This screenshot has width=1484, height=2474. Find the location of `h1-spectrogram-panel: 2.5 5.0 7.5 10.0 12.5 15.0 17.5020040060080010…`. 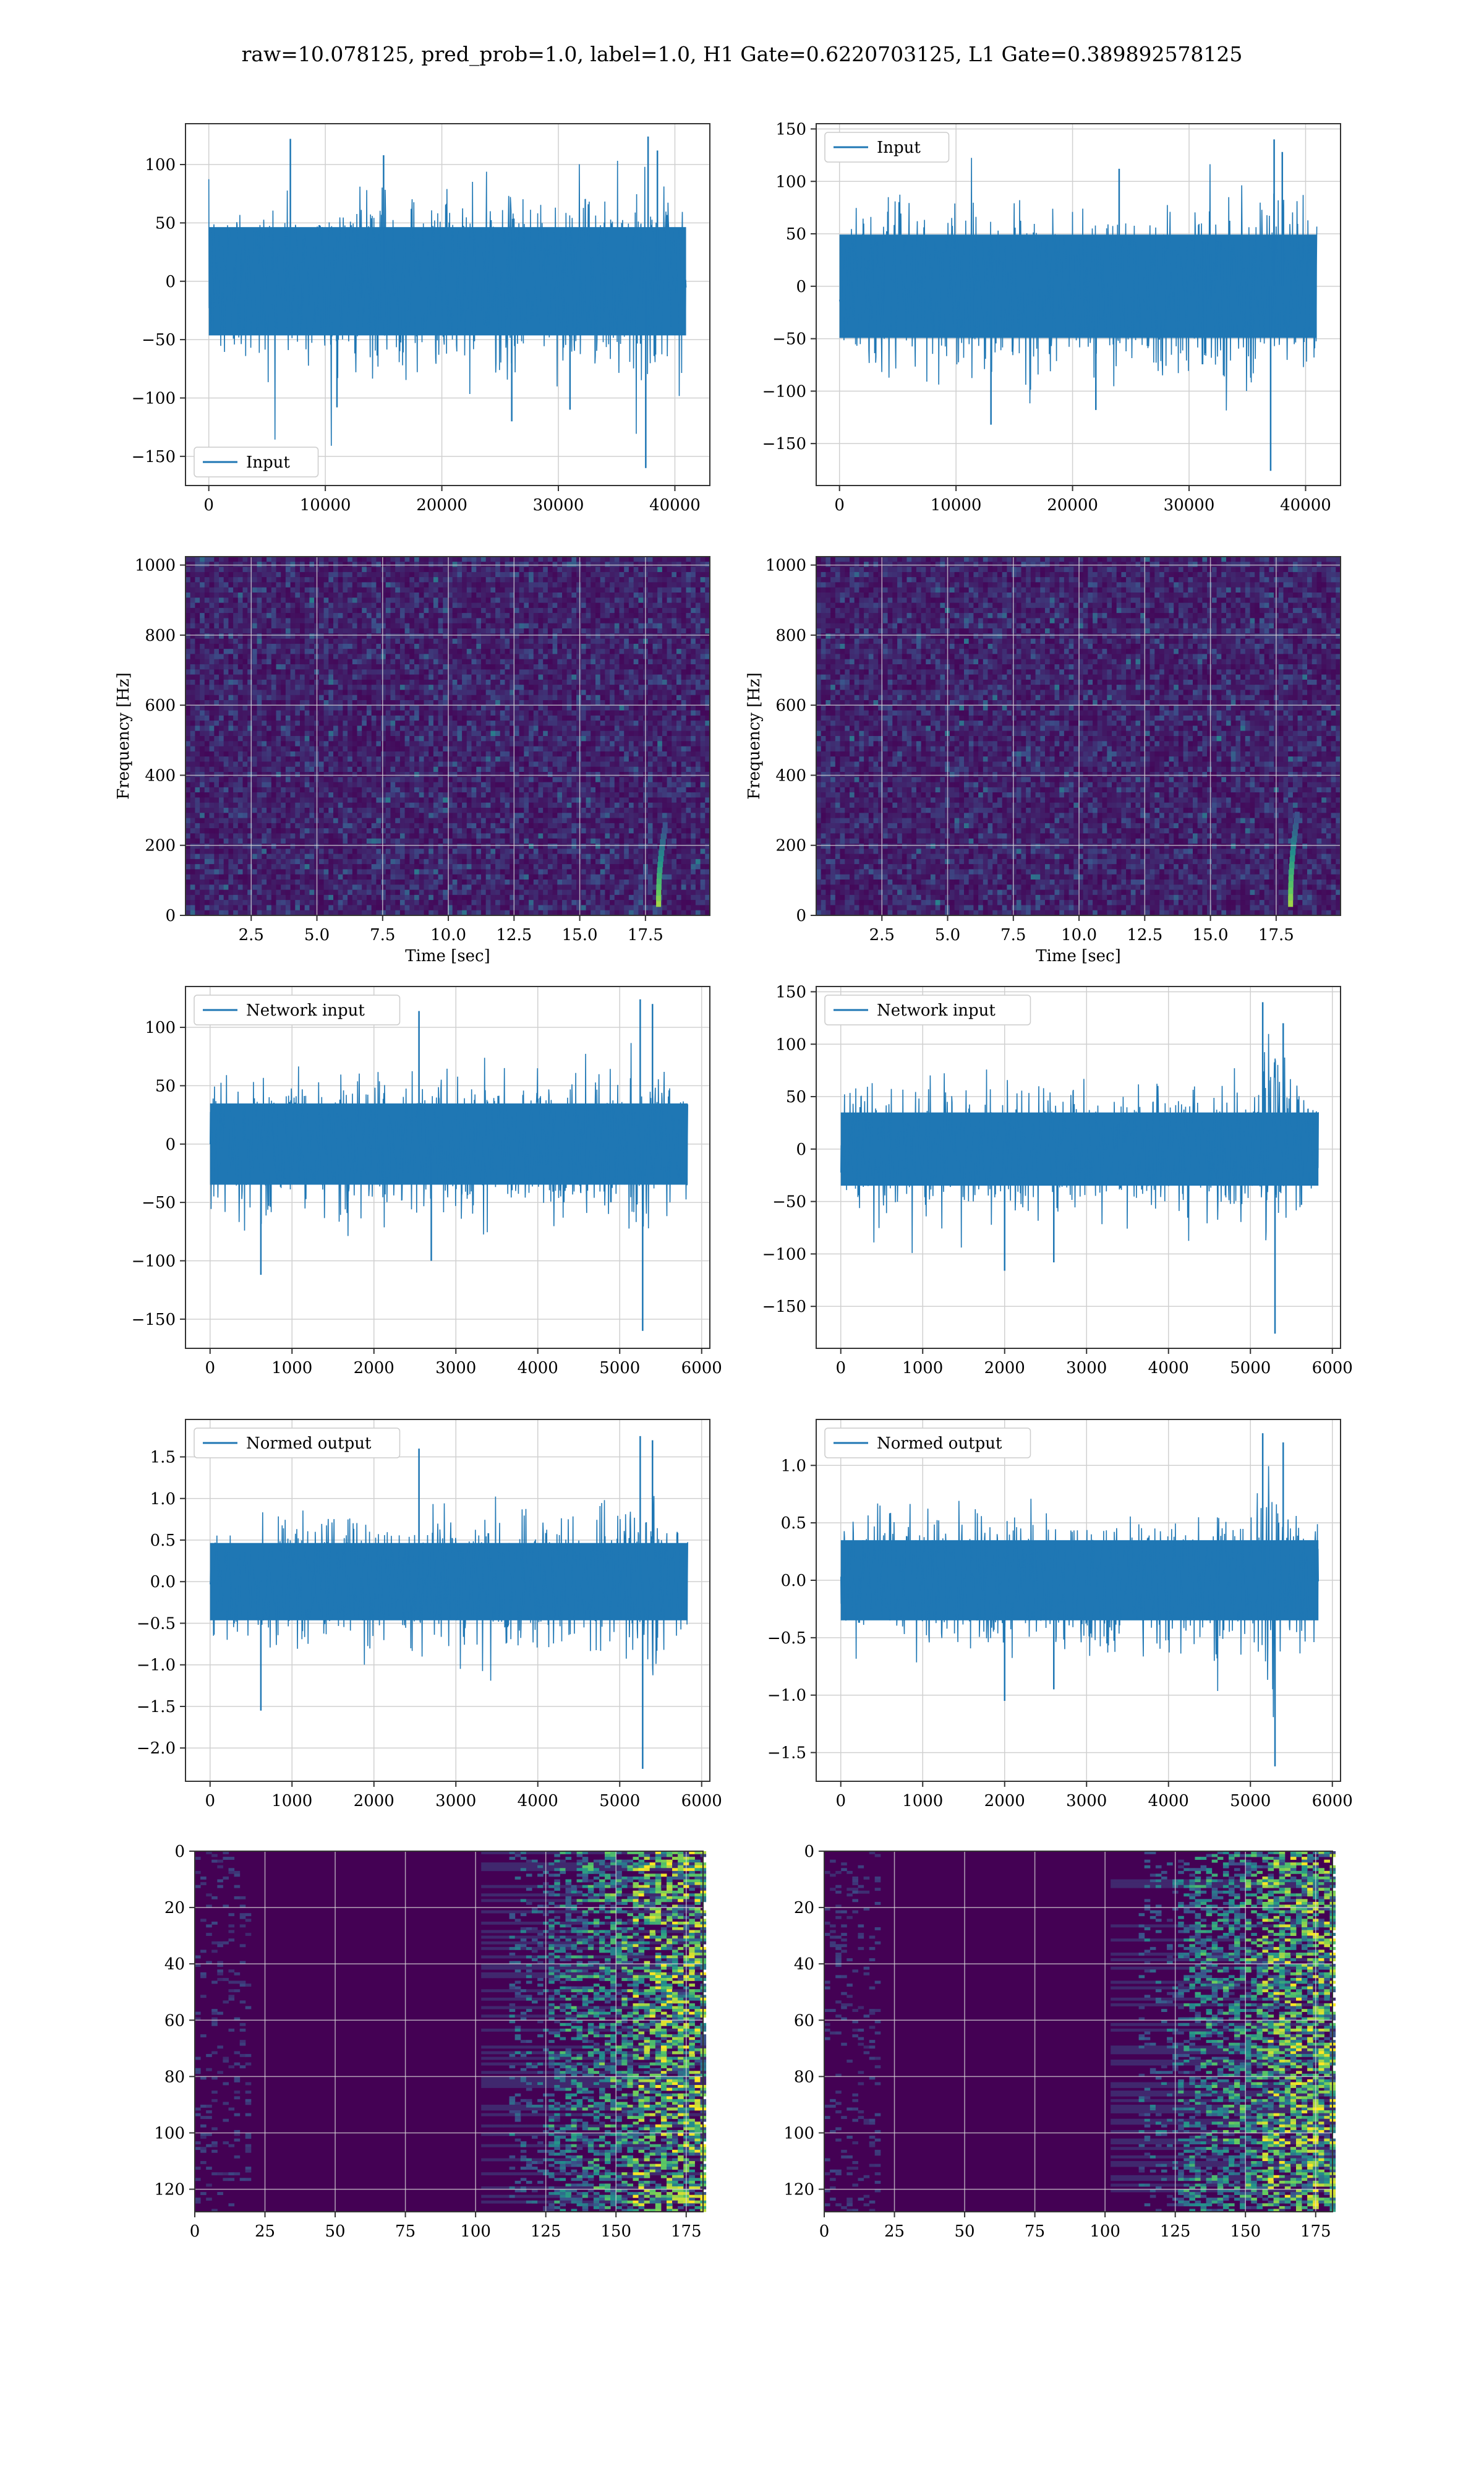

h1-spectrogram-panel: 2.5 5.0 7.5 10.0 12.5 15.0 17.5020040060080010… is located at coordinates (412, 761).